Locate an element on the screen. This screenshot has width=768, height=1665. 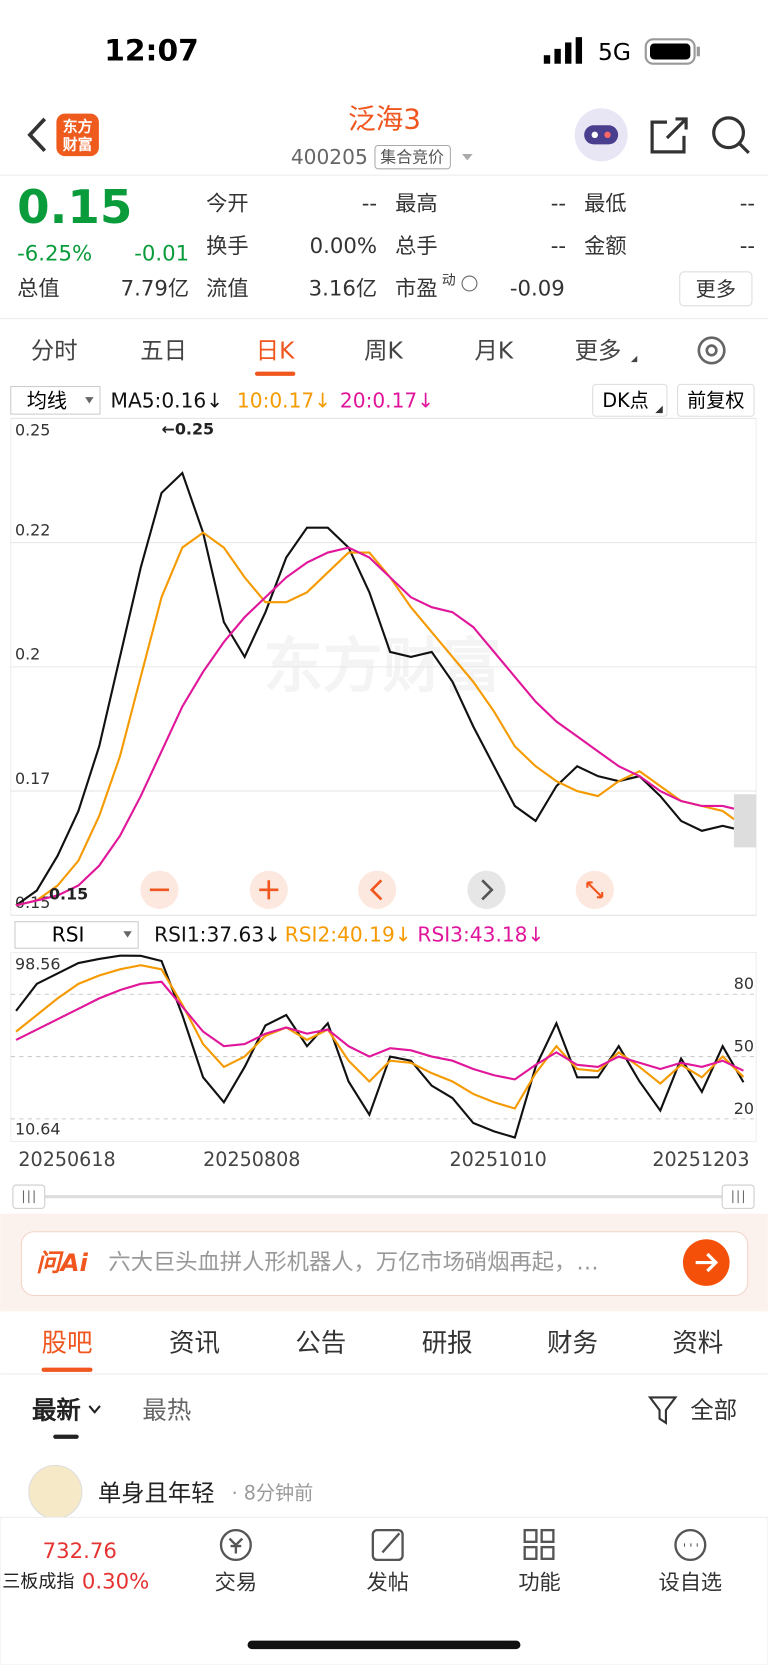
indicator-select is located at coordinates (55, 400).